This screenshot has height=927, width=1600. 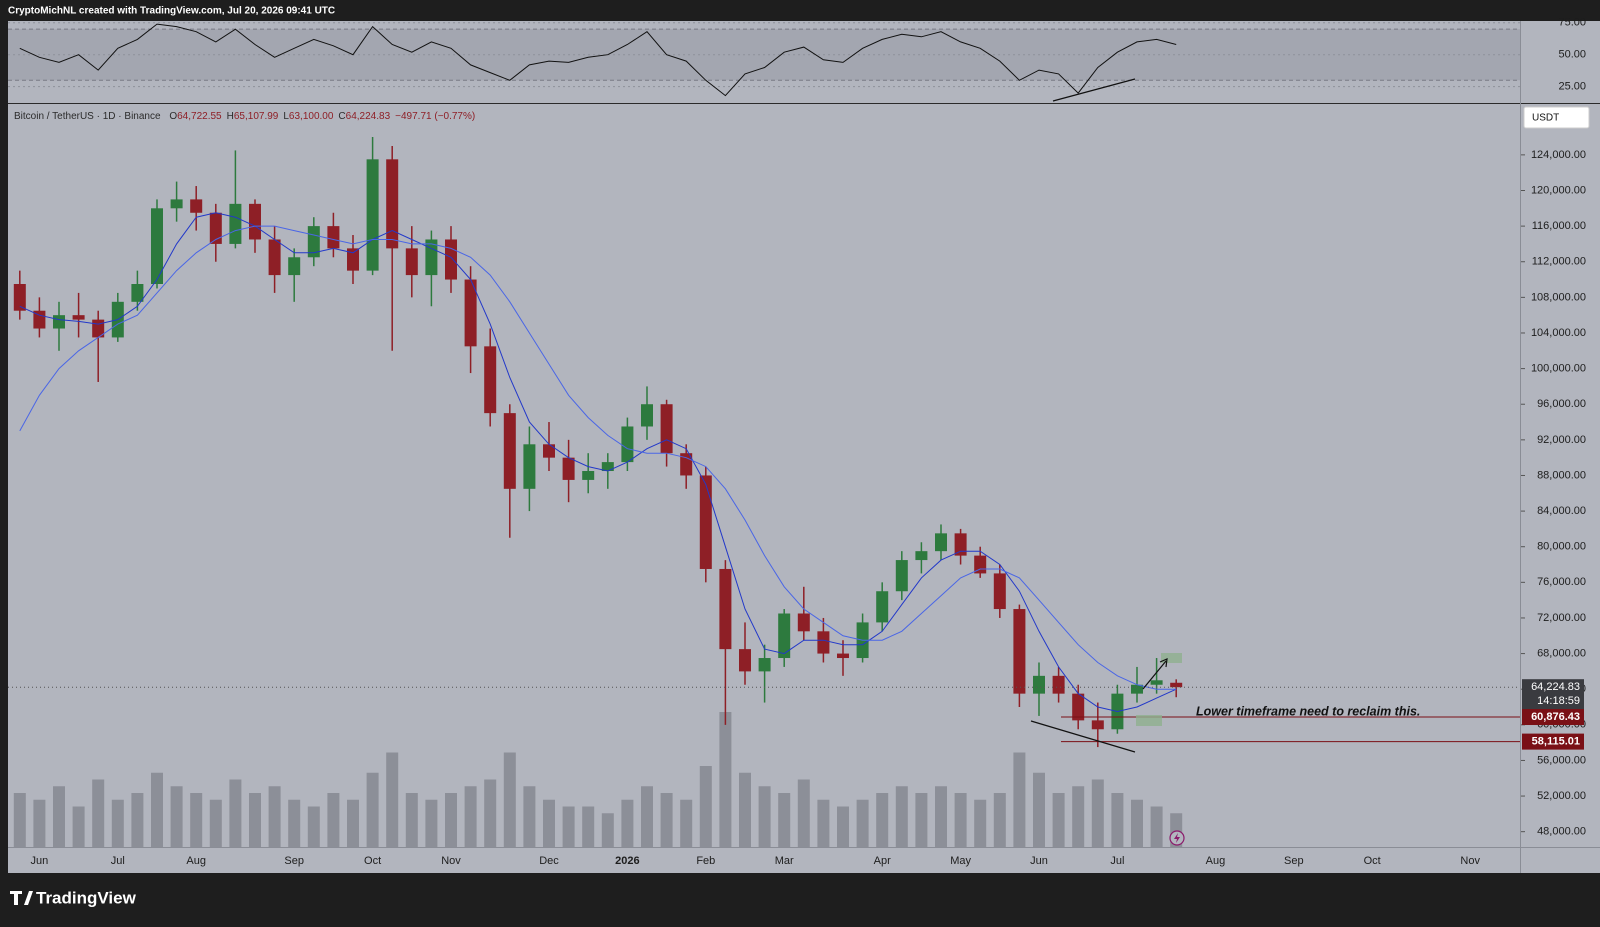 I want to click on arrow-head, so click(x=1163, y=663).